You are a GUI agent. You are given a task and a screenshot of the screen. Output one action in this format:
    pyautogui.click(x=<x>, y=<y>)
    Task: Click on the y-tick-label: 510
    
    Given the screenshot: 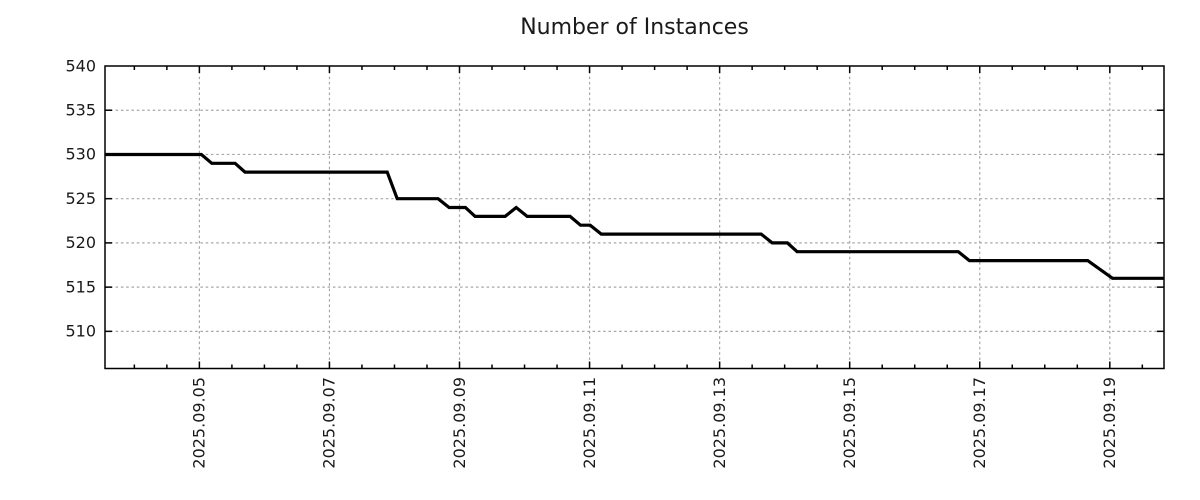 What is the action you would take?
    pyautogui.click(x=80, y=331)
    